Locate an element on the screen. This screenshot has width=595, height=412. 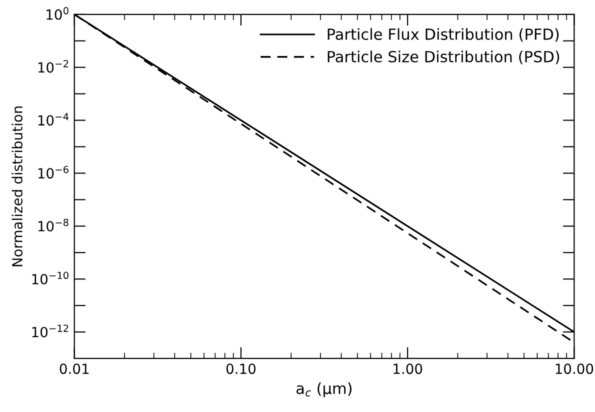
y-tick-label: 10$^{−10}$ is located at coordinates (50, 278).